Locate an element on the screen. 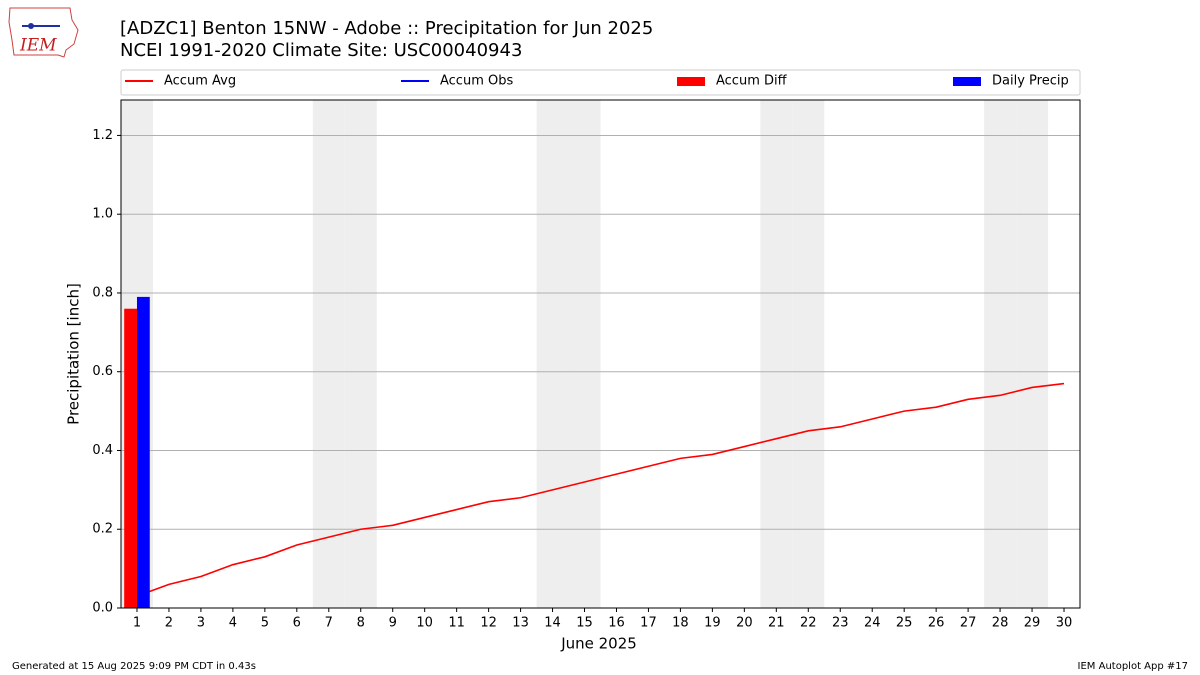  legend-label: Accum Avg is located at coordinates (200, 81).